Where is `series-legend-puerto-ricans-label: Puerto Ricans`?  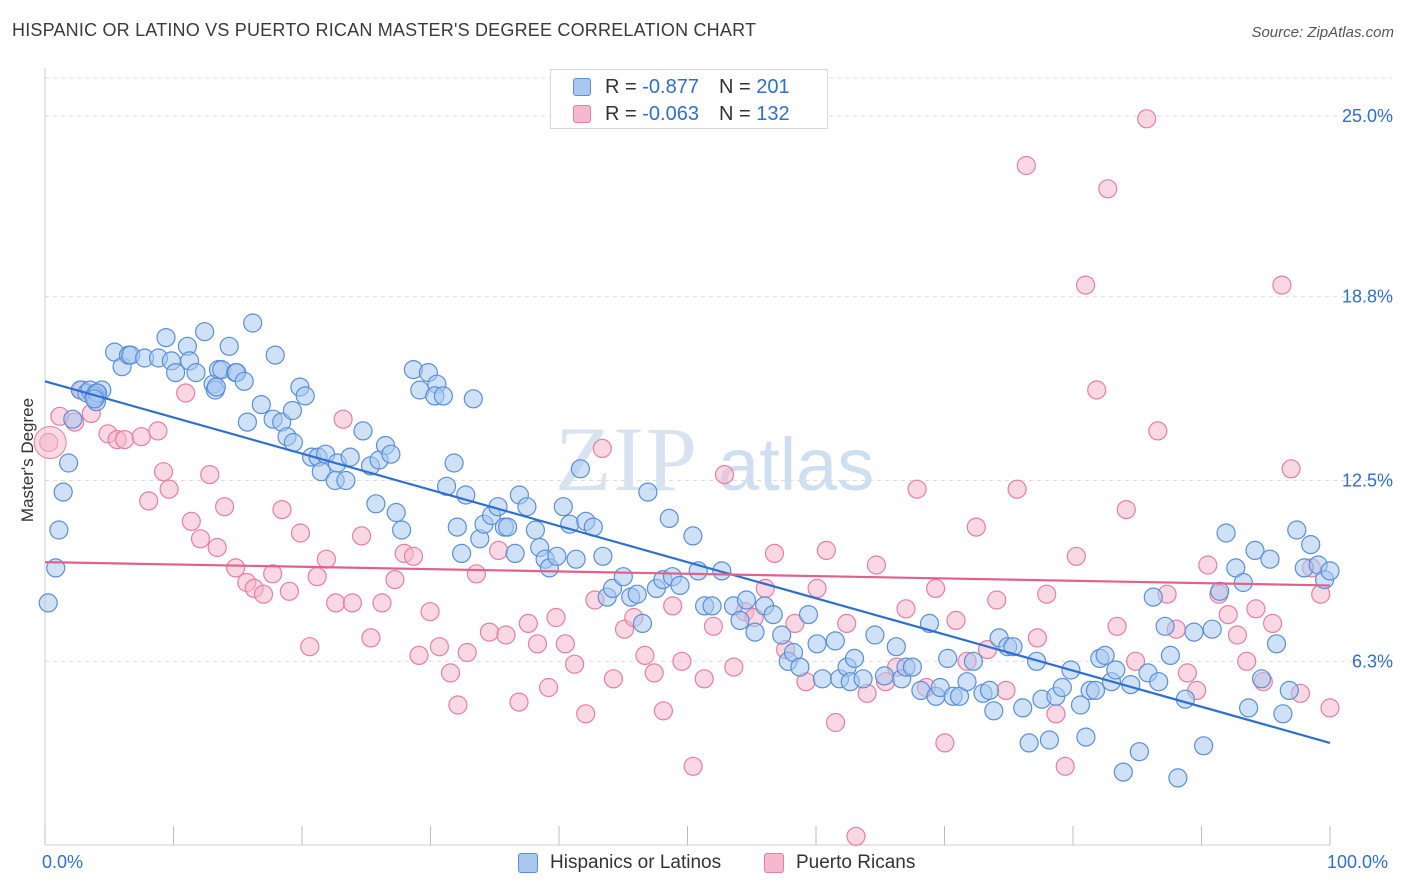 series-legend-puerto-ricans-label: Puerto Ricans is located at coordinates (856, 862).